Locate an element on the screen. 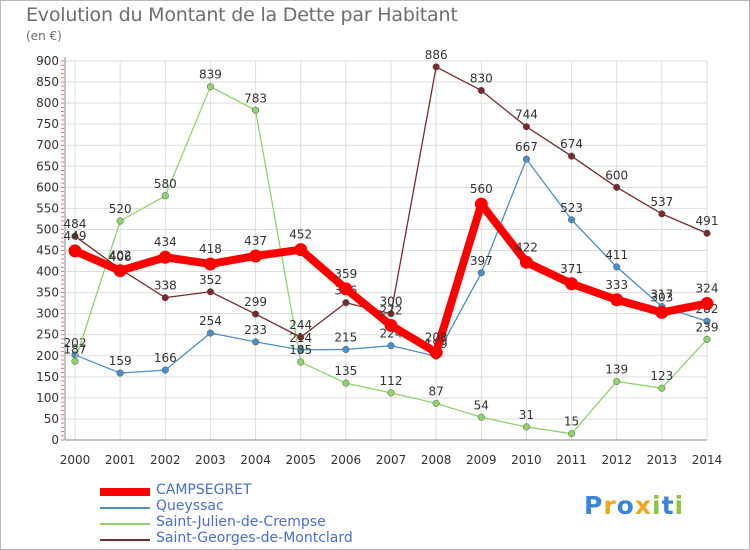 Image resolution: width=750 pixels, height=550 pixels. y-tick-label: 300 is located at coordinates (47, 314).